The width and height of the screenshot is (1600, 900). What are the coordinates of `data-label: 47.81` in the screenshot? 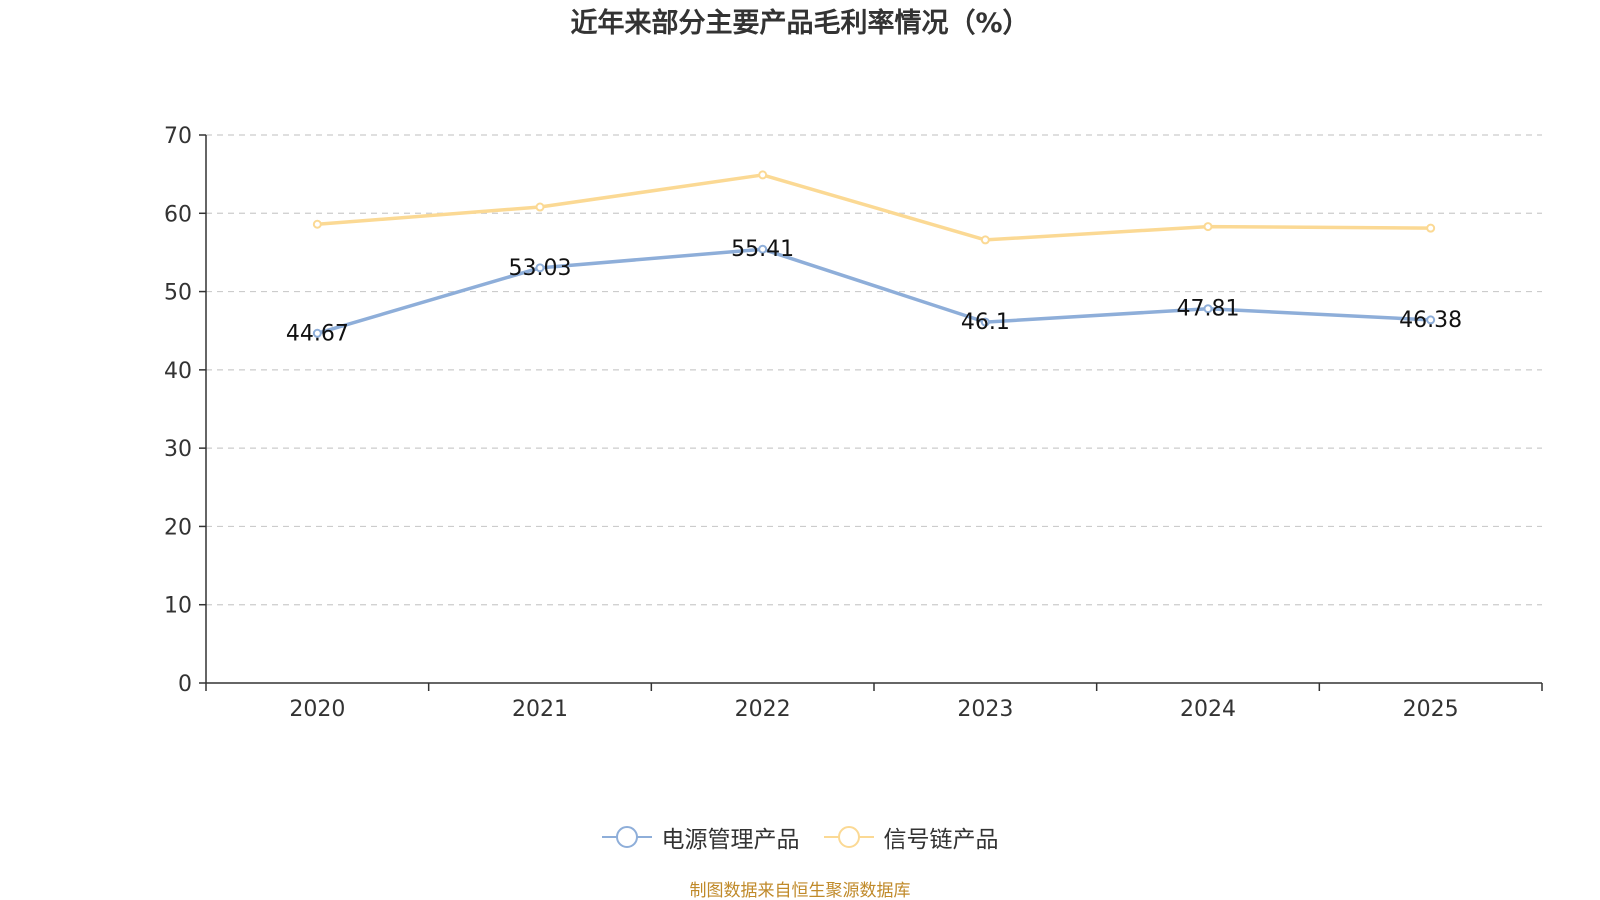 It's located at (1208, 309).